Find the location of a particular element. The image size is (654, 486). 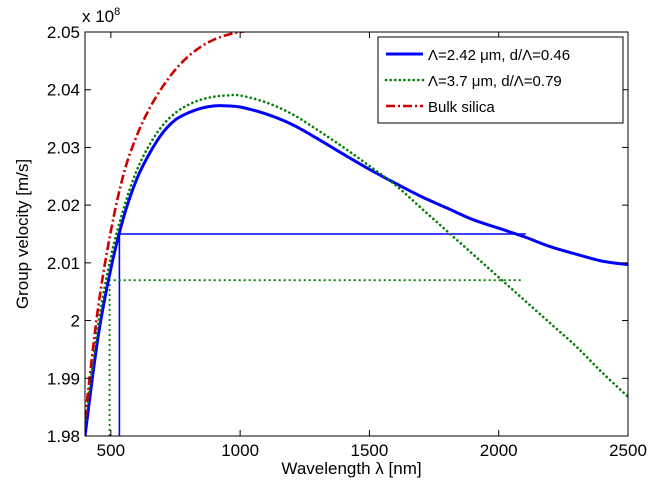

legend-label: Λ=3.7 μm, d/Λ=0.79 is located at coordinates (495, 81).